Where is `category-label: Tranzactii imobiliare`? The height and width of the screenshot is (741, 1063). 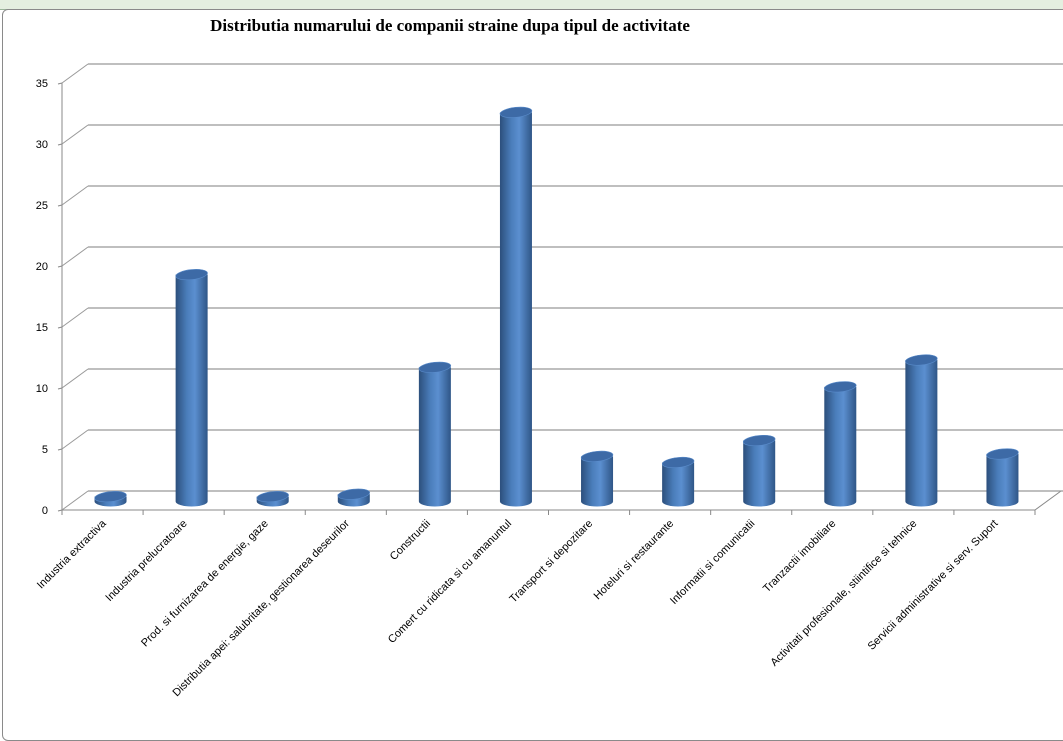 category-label: Tranzactii imobiliare is located at coordinates (799, 556).